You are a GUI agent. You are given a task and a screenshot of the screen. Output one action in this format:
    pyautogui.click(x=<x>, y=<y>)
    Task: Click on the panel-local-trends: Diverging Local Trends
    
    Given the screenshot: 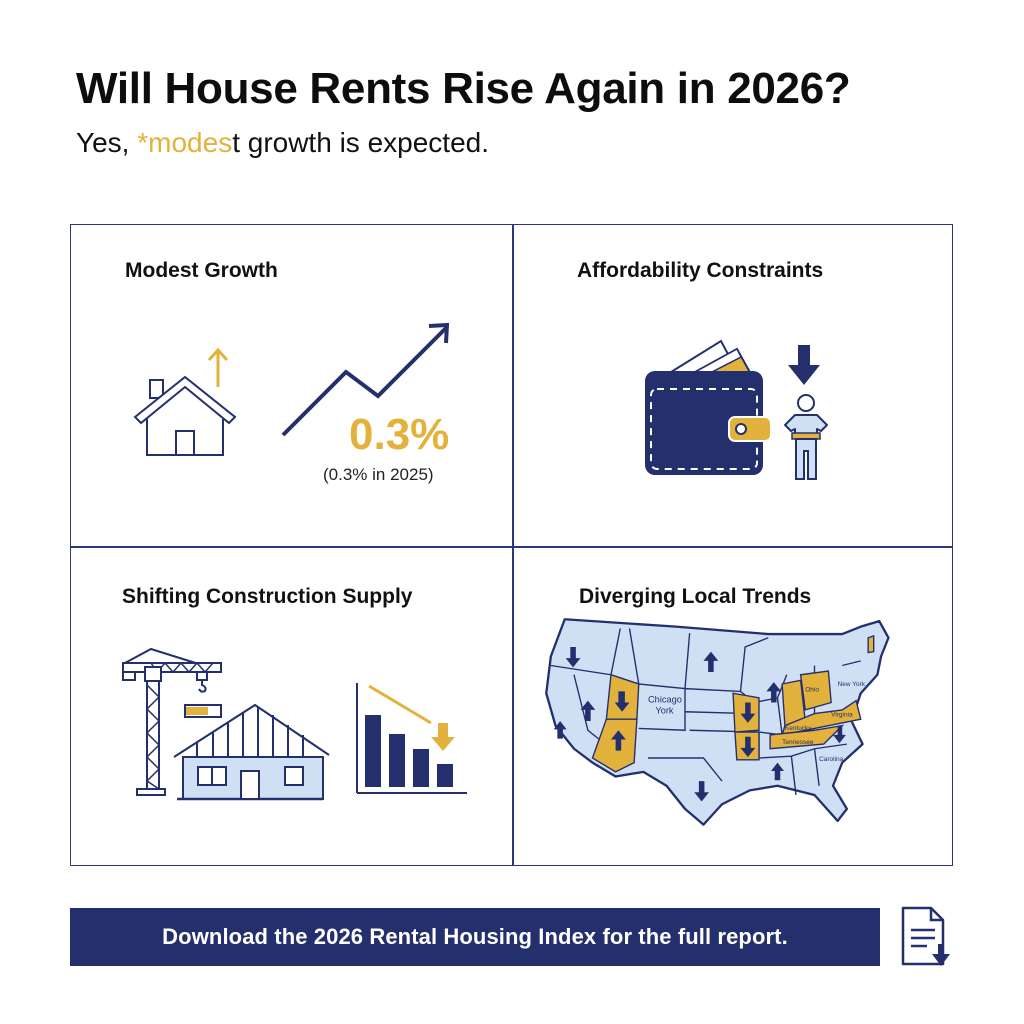 What is the action you would take?
    pyautogui.click(x=733, y=707)
    